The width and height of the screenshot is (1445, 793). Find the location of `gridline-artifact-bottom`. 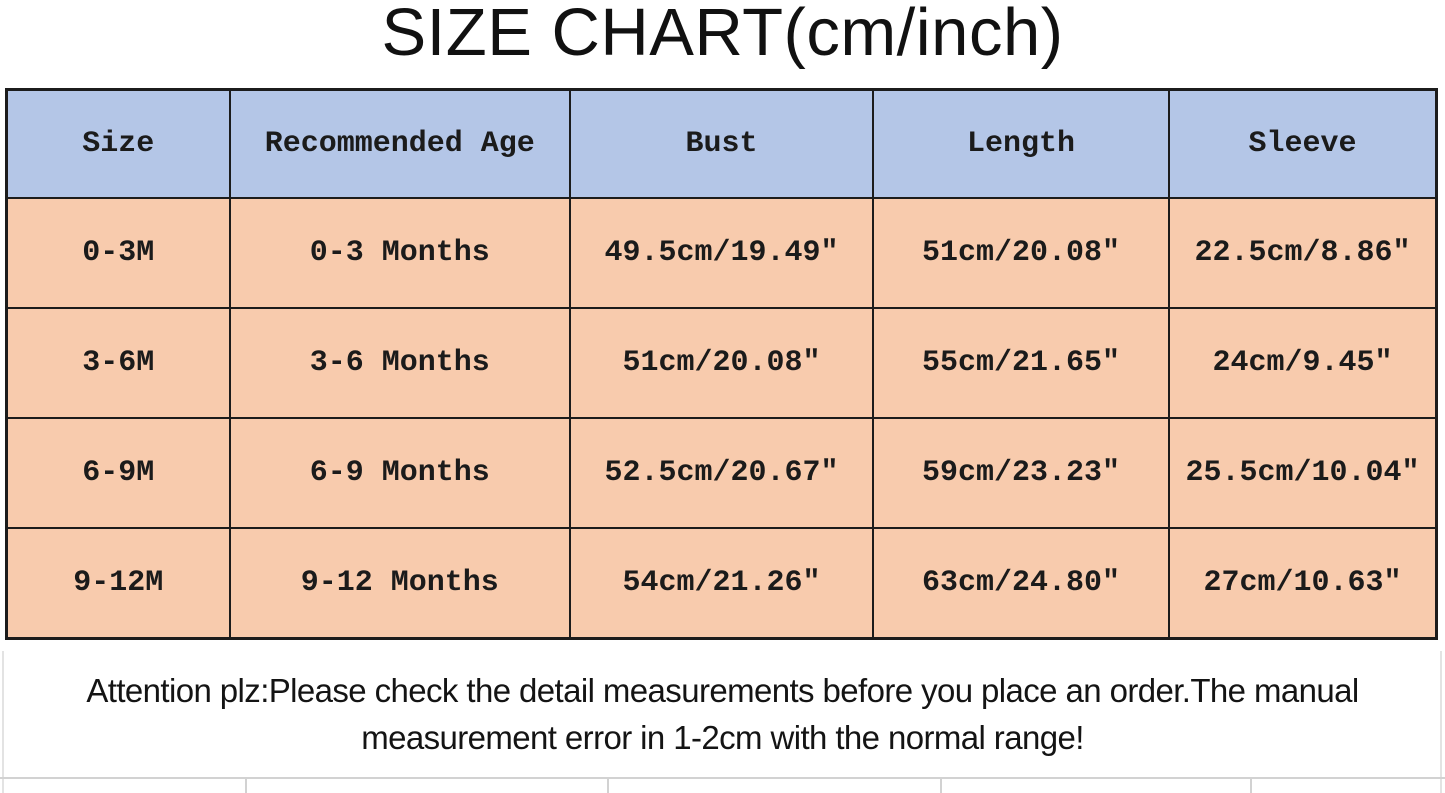

gridline-artifact-bottom is located at coordinates (722, 778).